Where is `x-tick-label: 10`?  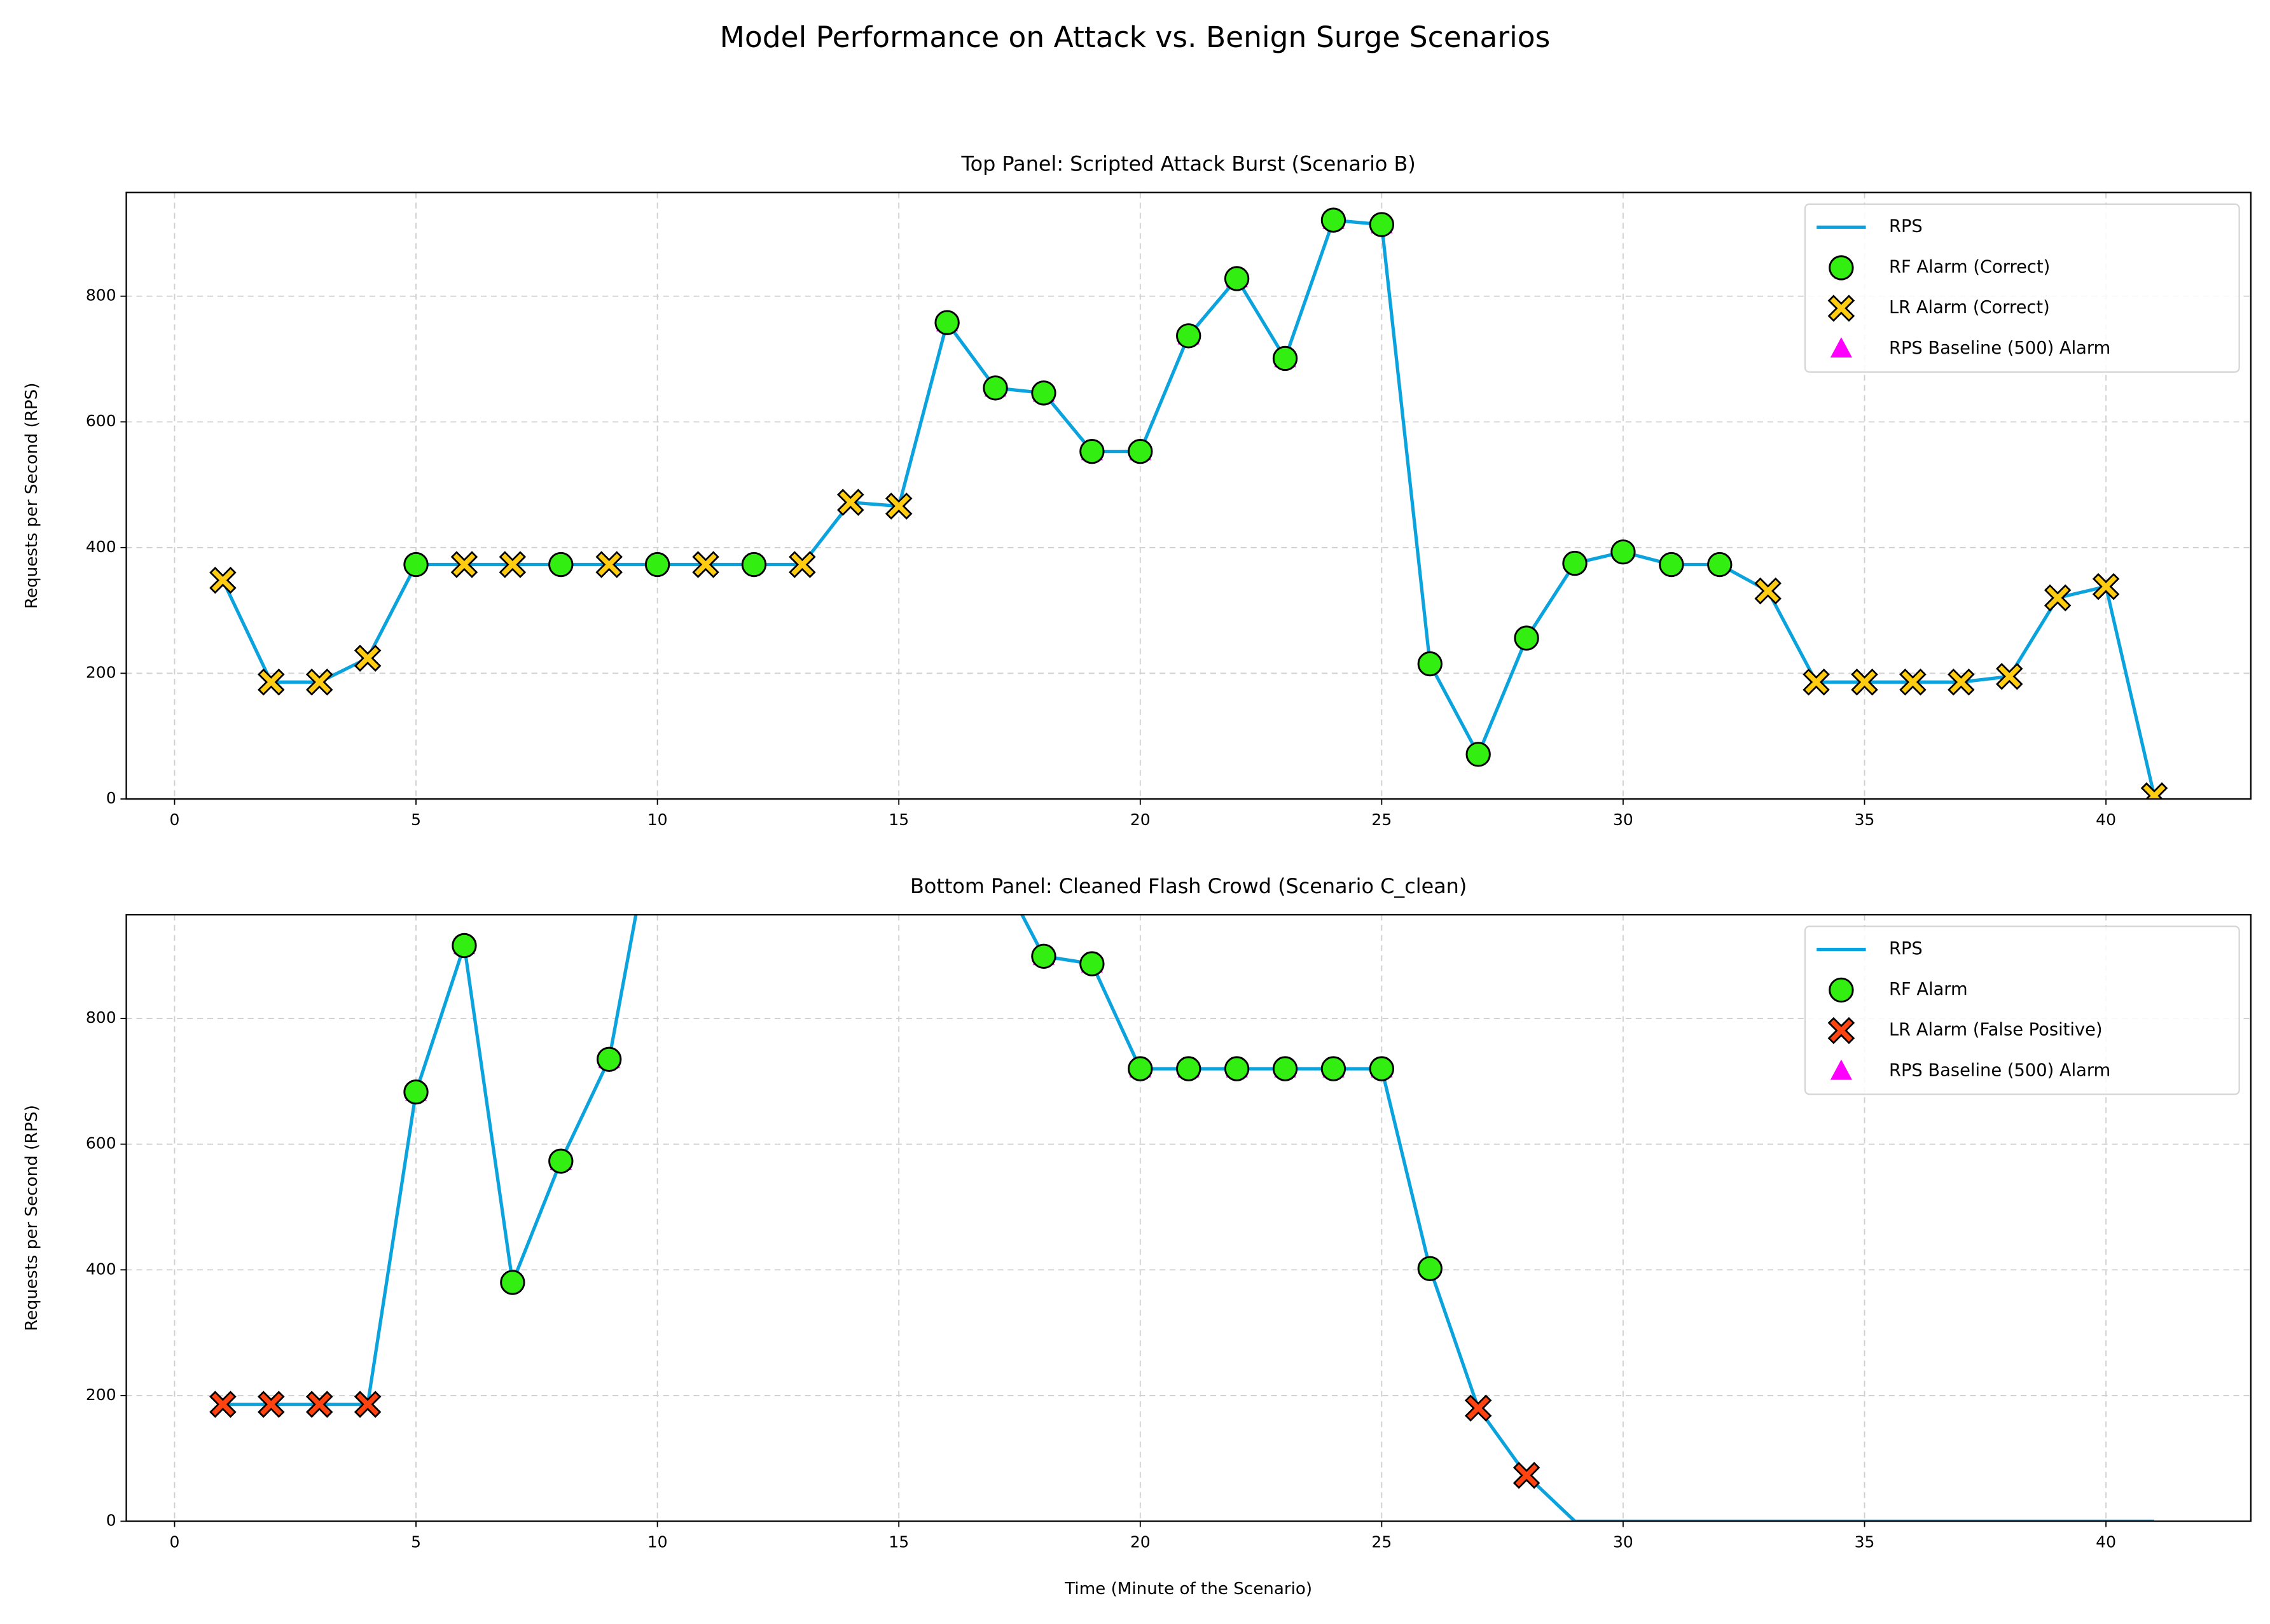 x-tick-label: 10 is located at coordinates (657, 1542).